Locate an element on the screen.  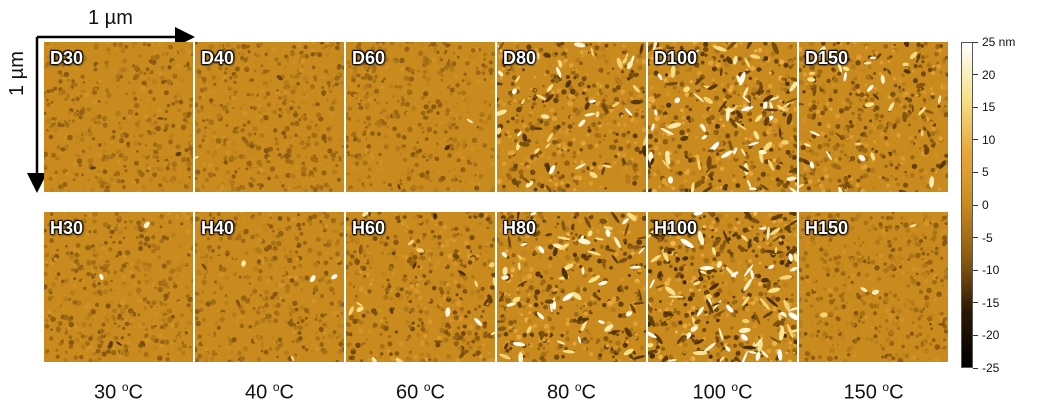
scale-arrows is located at coordinates (111, 110).